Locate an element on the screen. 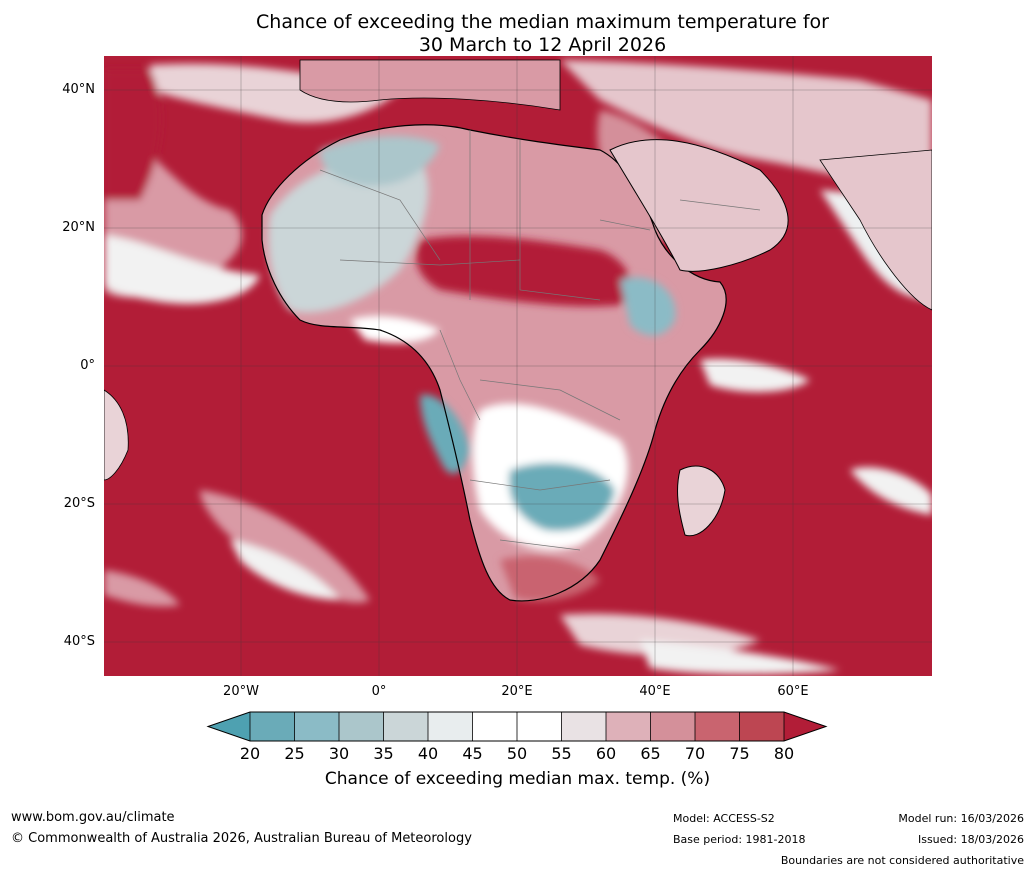 The width and height of the screenshot is (1035, 873). footer-model-run: Model run: 16/03/2026 is located at coordinates (961, 818).